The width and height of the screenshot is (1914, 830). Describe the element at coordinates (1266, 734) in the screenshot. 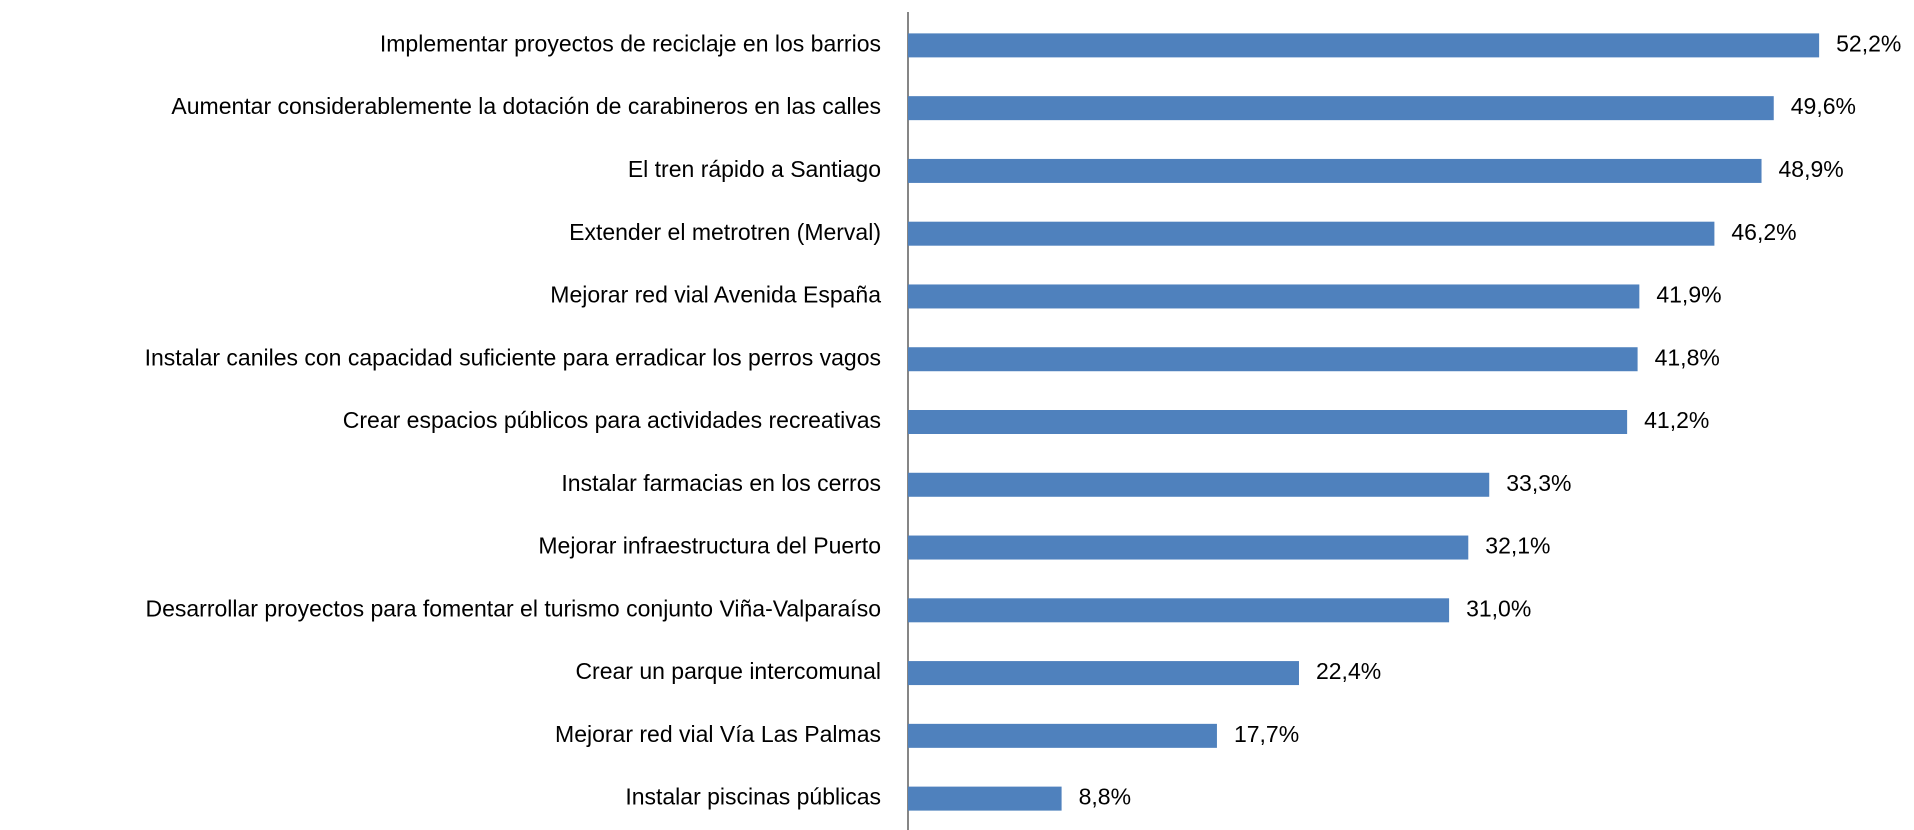

I see `value-label: 17,7%` at that location.